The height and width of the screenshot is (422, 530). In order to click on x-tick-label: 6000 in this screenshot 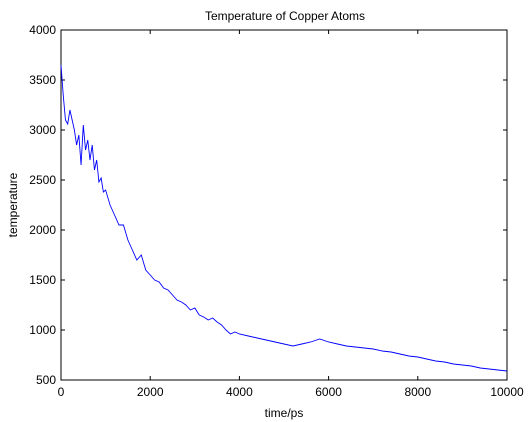, I will do `click(328, 392)`.